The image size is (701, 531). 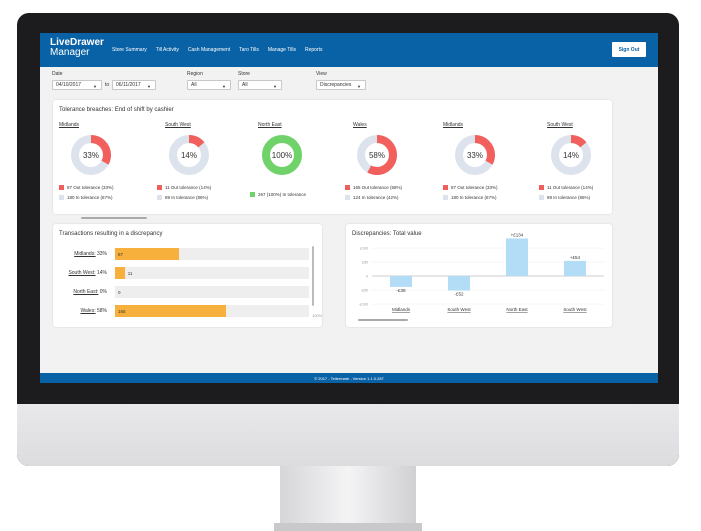 I want to click on bar-value: 165, so click(x=122, y=311).